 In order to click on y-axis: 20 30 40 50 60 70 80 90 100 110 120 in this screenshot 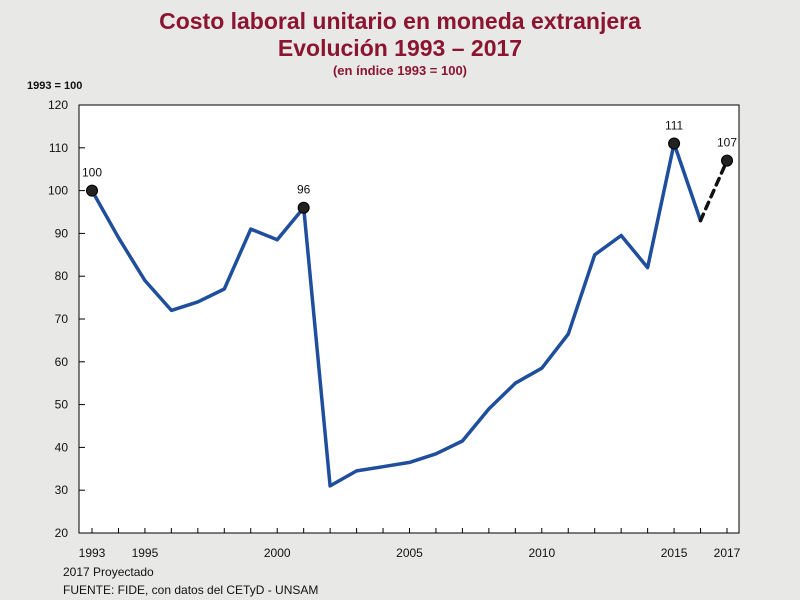, I will do `click(66, 319)`.